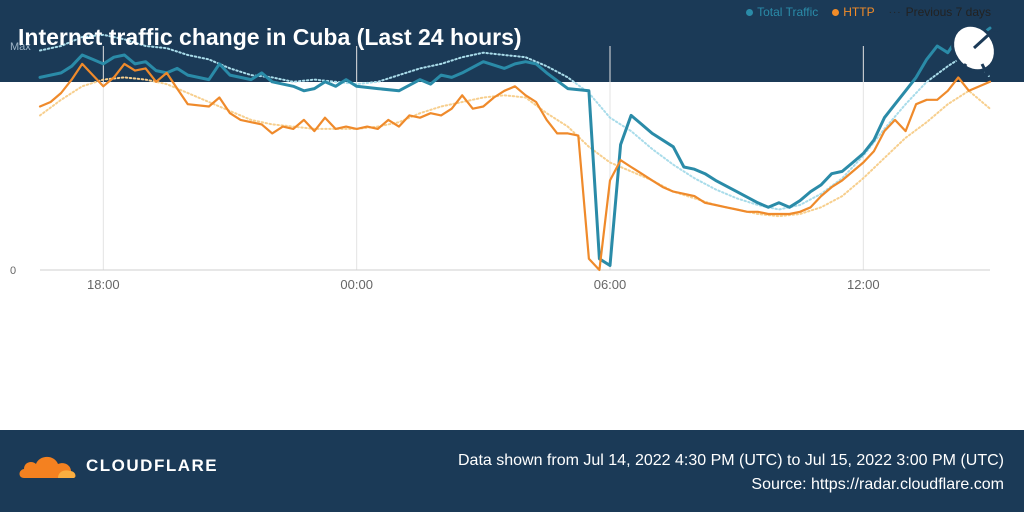  I want to click on legend-label: Total Traffic, so click(788, 12).